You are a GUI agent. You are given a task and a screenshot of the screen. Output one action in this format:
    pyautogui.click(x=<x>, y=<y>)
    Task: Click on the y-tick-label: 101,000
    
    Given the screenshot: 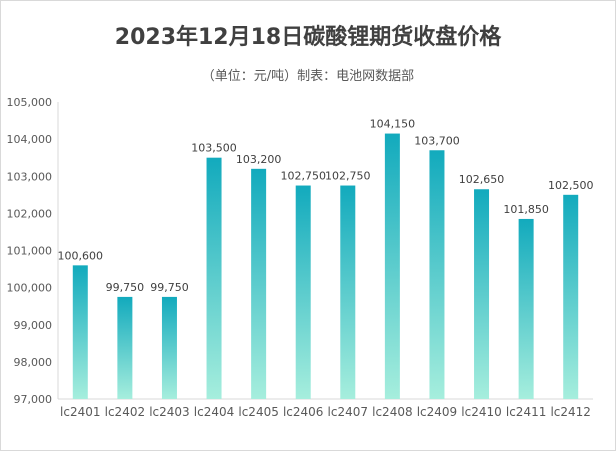 What is the action you would take?
    pyautogui.click(x=30, y=251)
    